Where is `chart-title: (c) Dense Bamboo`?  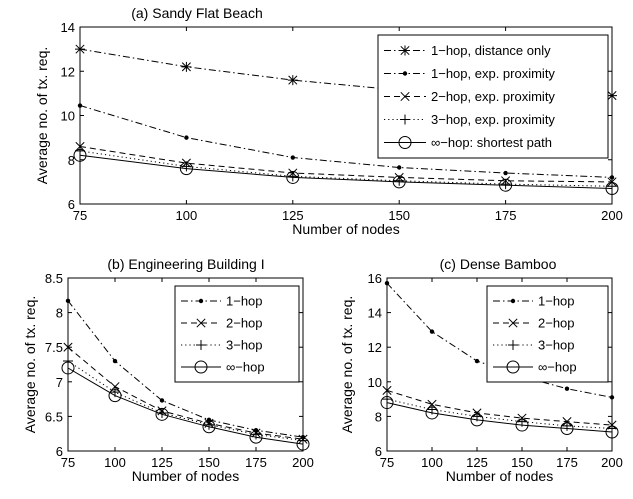 chart-title: (c) Dense Bamboo is located at coordinates (498, 264).